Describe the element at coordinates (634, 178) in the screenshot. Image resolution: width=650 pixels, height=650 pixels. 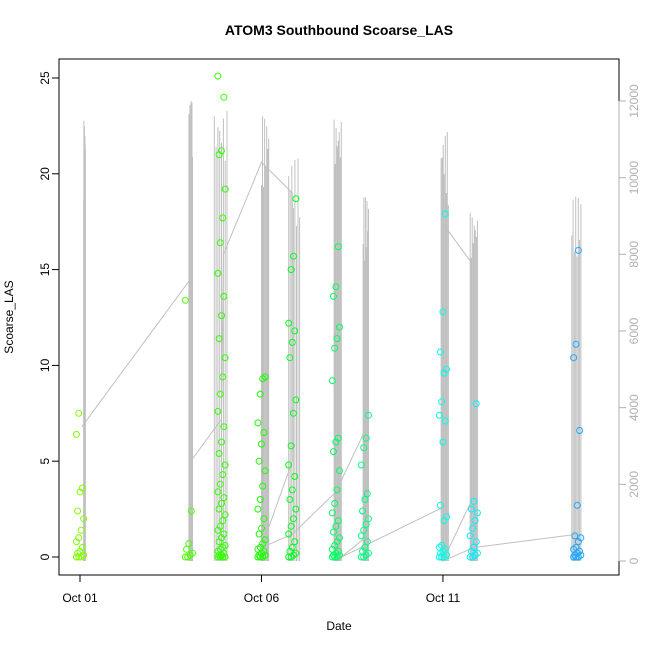
I see `secondary-y-tick-label: 10000` at that location.